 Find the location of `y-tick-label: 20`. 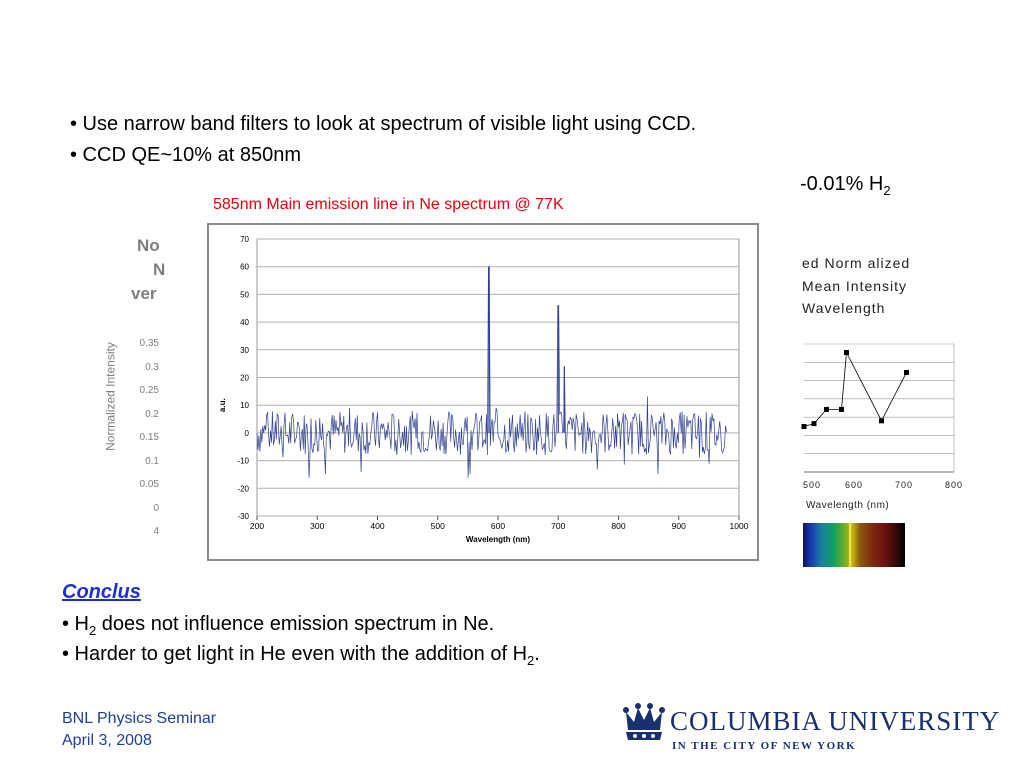

y-tick-label: 20 is located at coordinates (244, 378).